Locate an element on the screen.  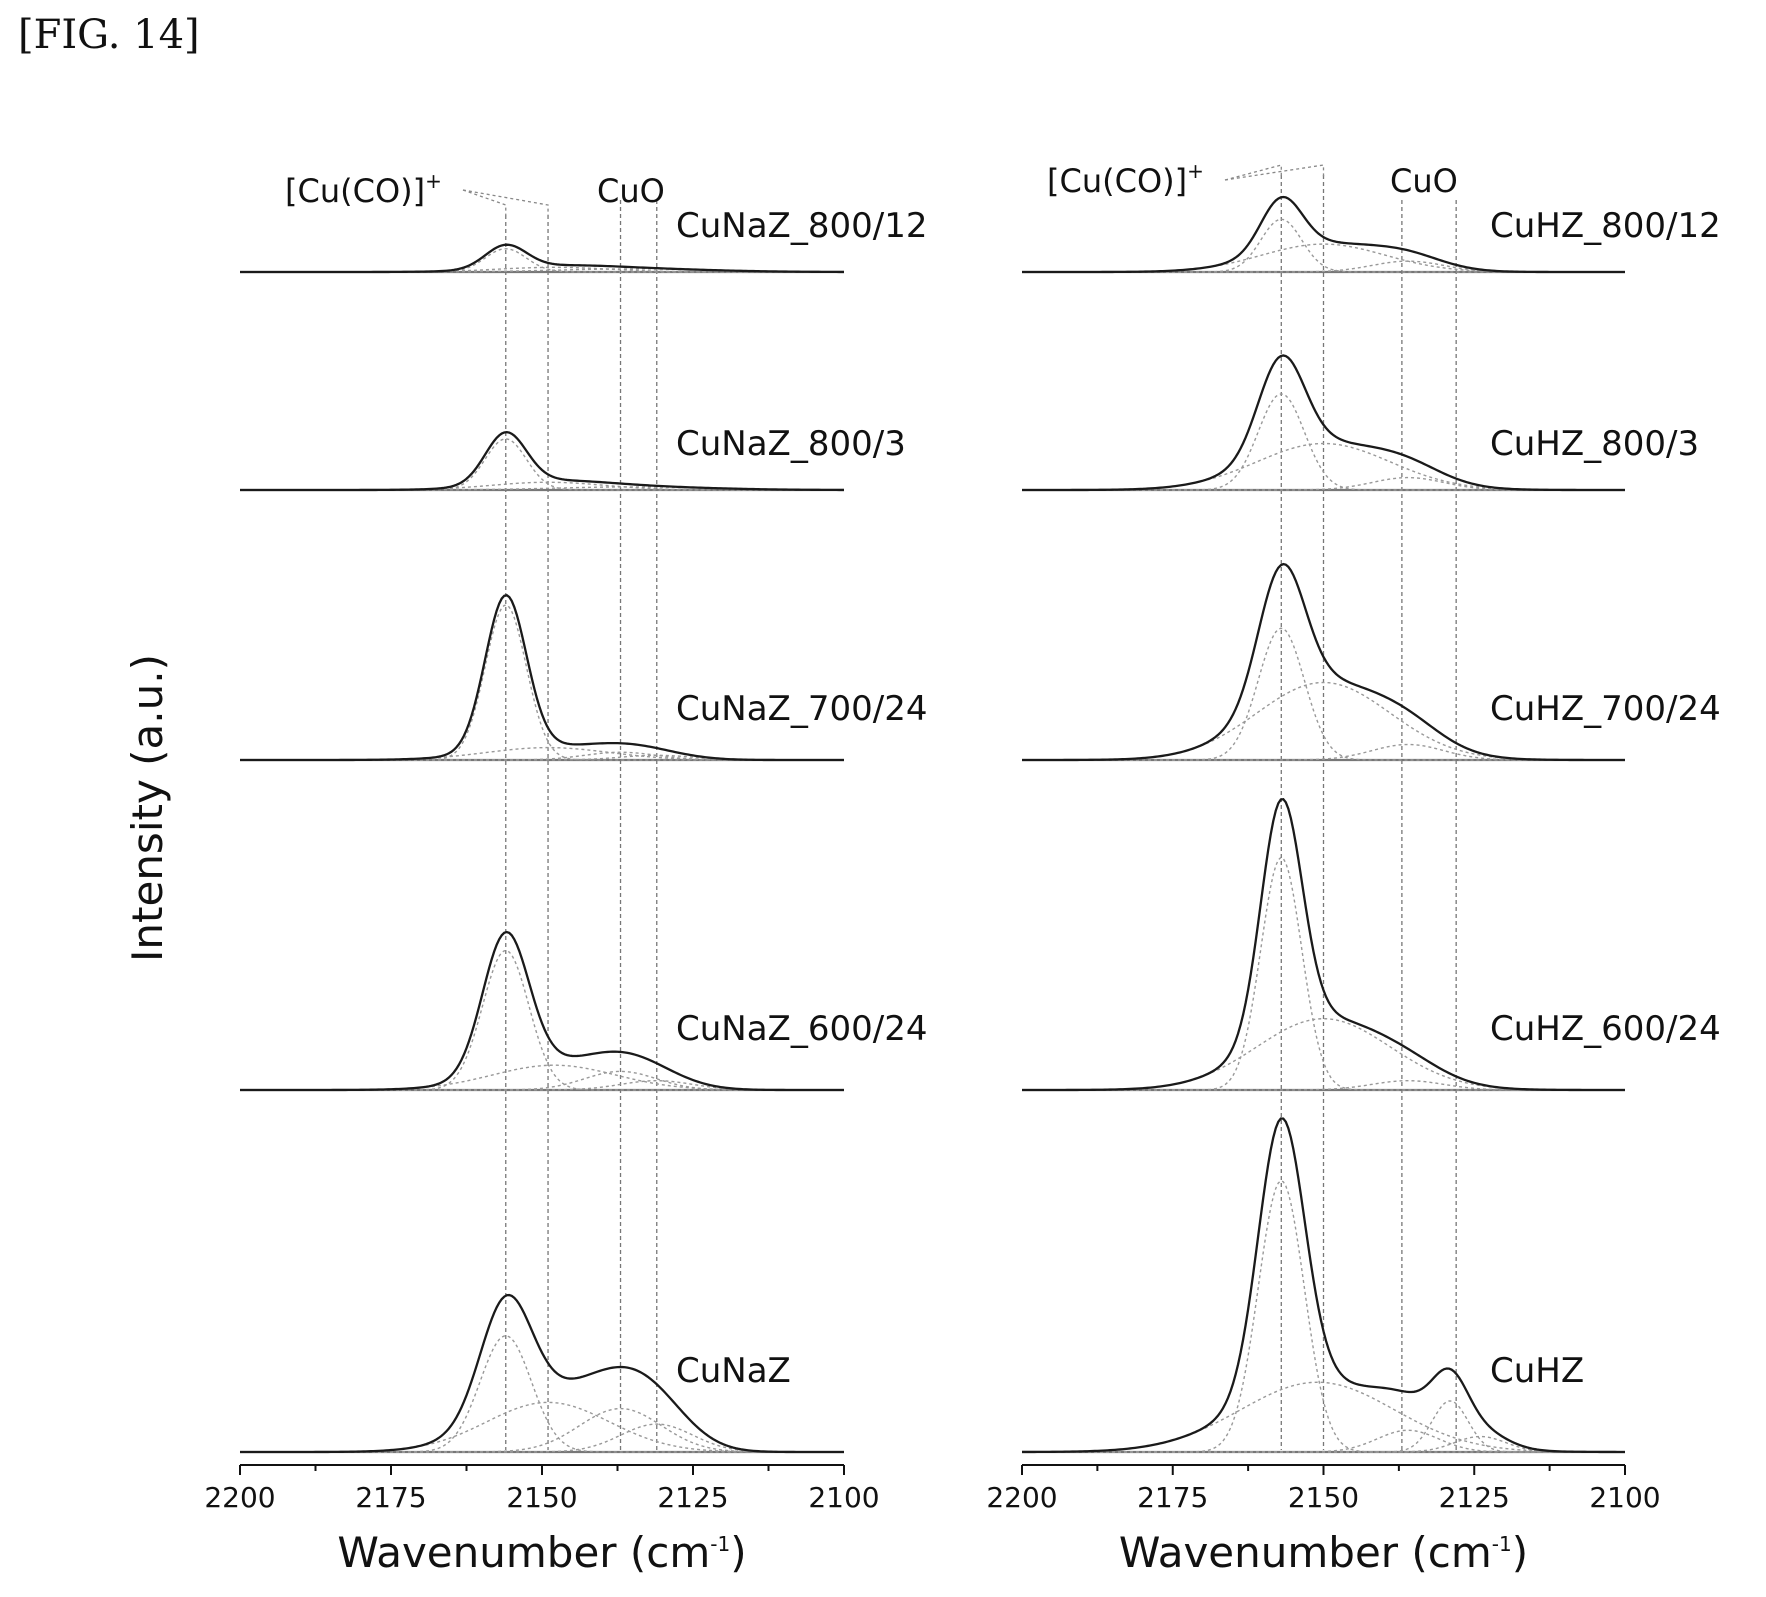
spectrum-2: CuHZ_800/3 is located at coordinates (1360, 423).